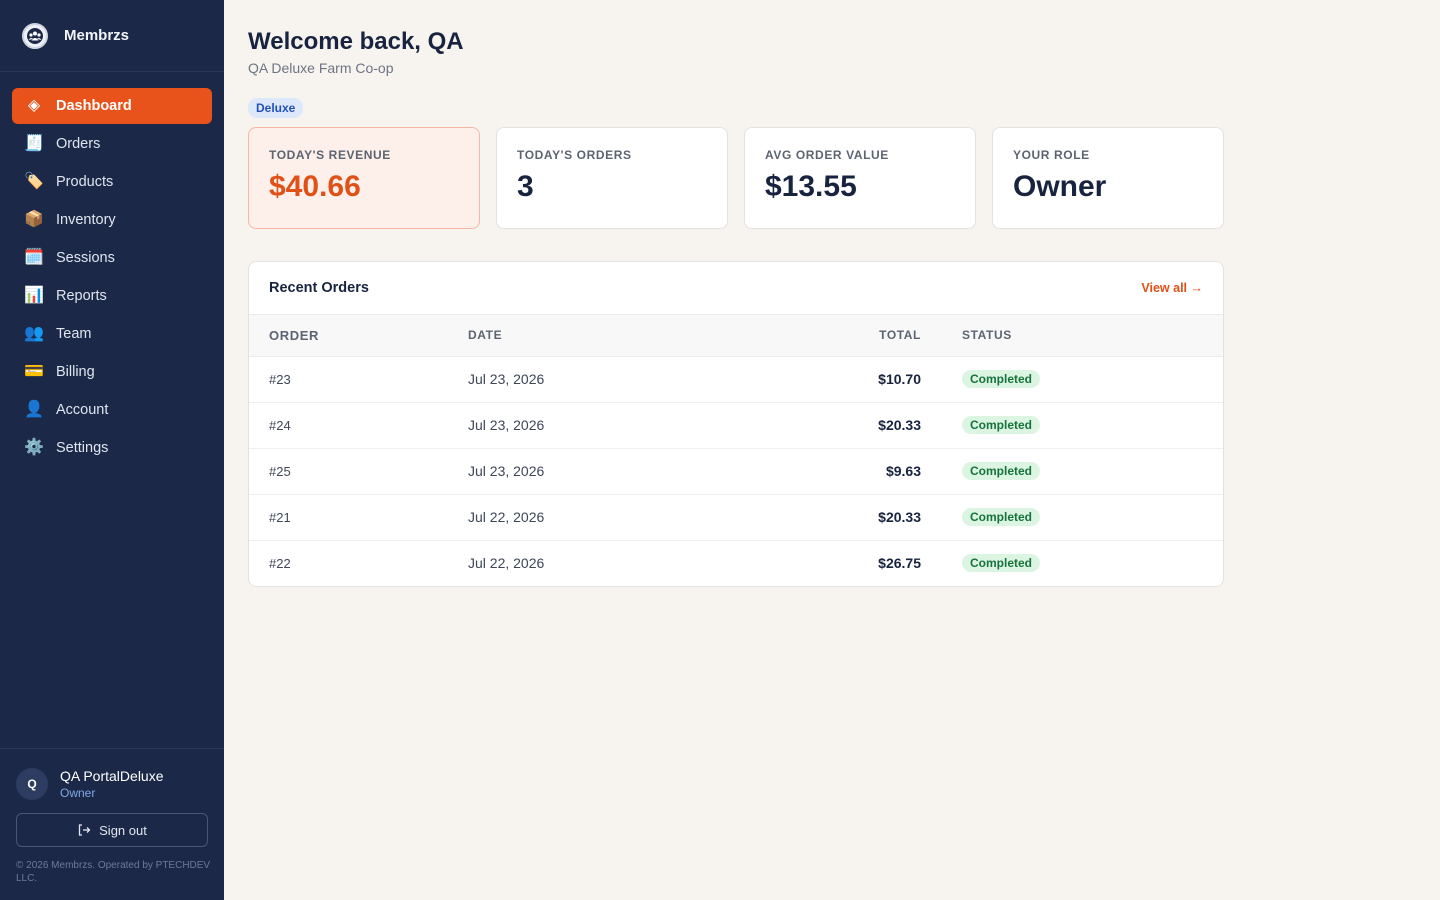 This screenshot has height=900, width=1440. I want to click on gear-icon: ⚙️, so click(34, 447).